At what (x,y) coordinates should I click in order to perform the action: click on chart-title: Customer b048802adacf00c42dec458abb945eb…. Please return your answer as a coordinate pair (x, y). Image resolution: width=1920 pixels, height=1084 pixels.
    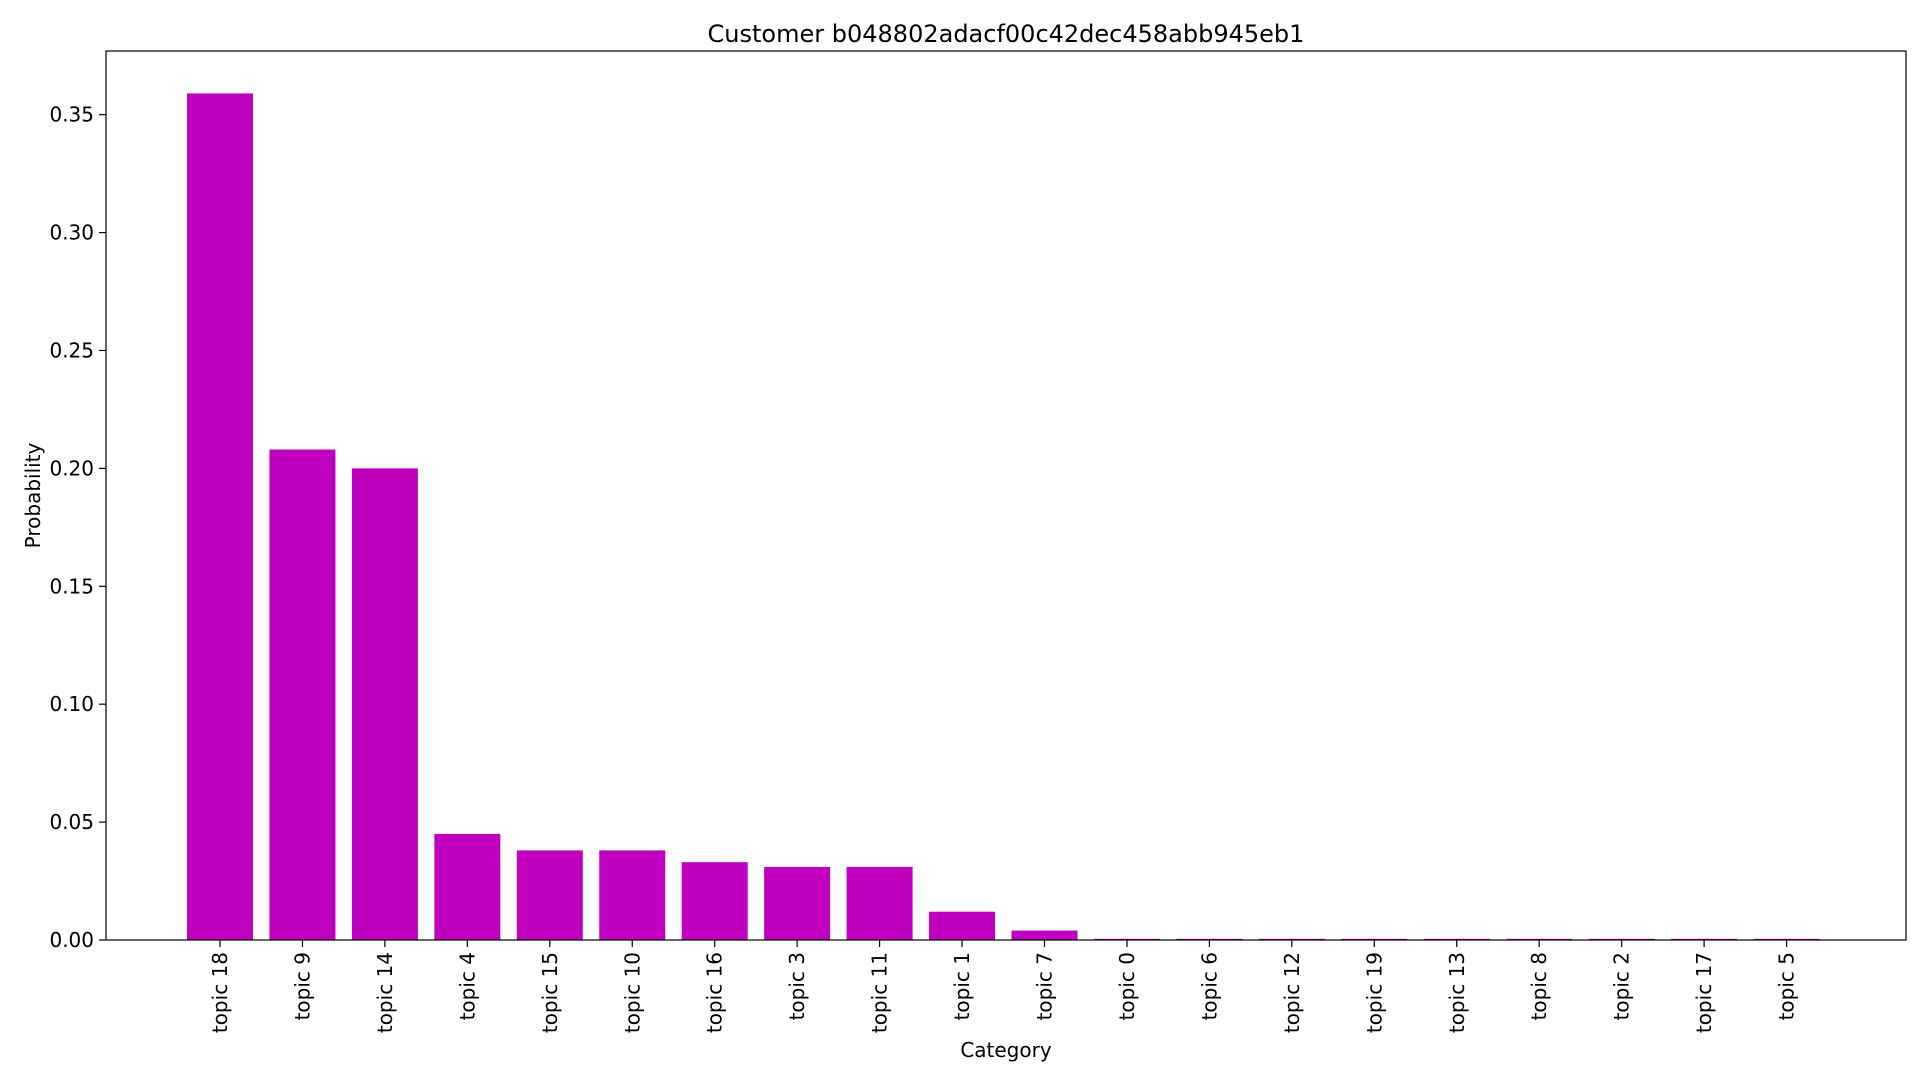
    Looking at the image, I should click on (1006, 34).